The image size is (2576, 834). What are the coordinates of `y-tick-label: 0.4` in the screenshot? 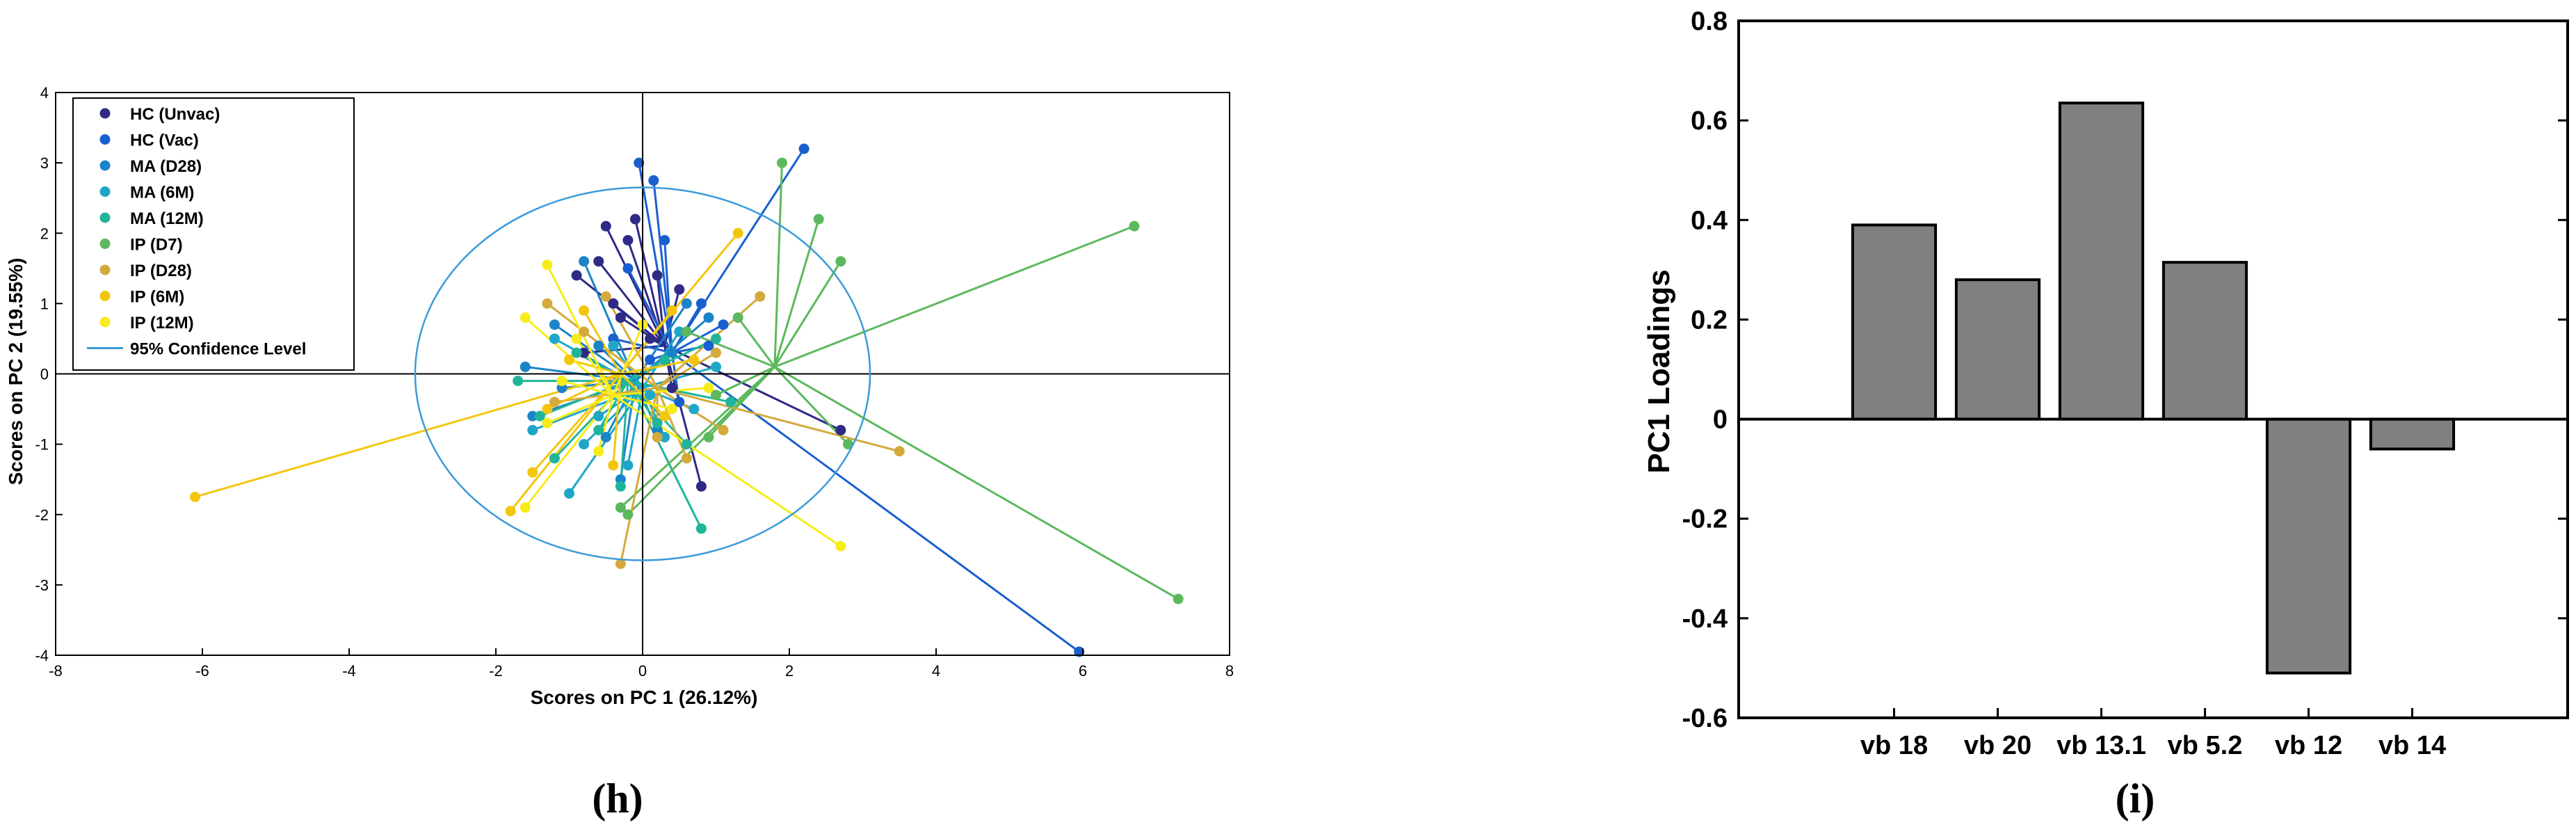 It's located at (1709, 220).